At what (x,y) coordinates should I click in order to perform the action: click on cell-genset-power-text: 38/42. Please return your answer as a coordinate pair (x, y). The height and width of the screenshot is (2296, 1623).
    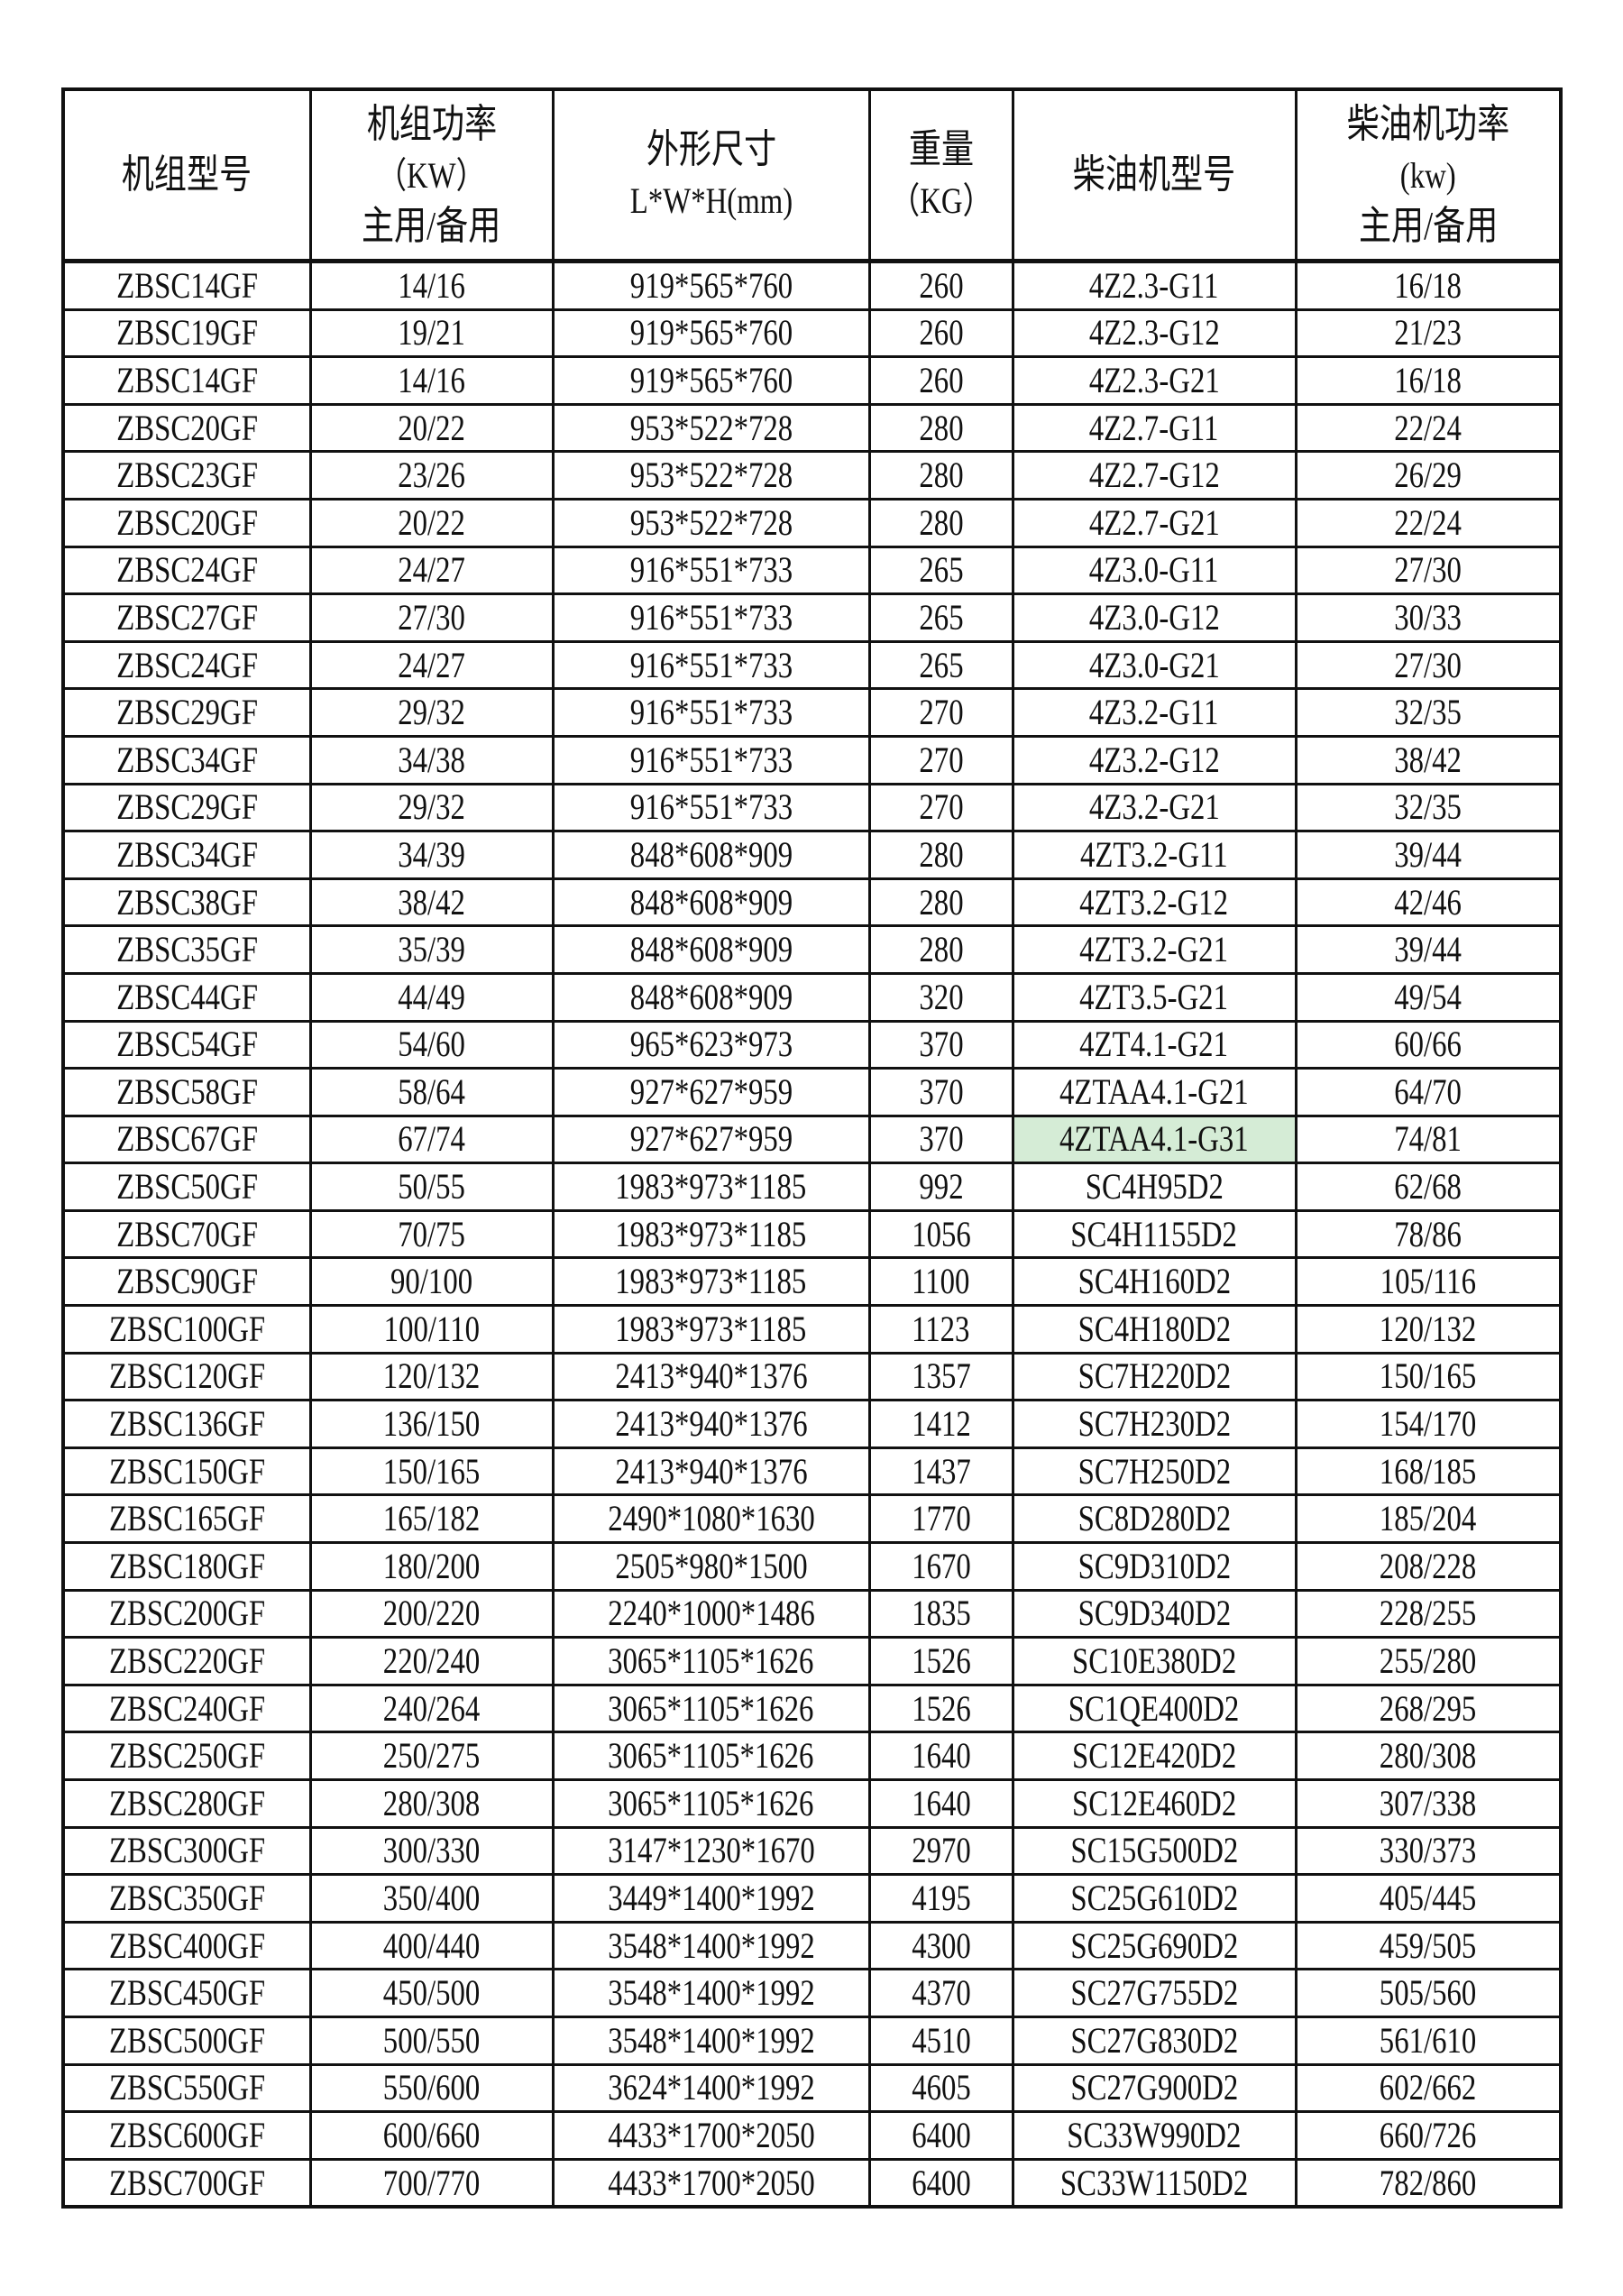
    Looking at the image, I should click on (431, 902).